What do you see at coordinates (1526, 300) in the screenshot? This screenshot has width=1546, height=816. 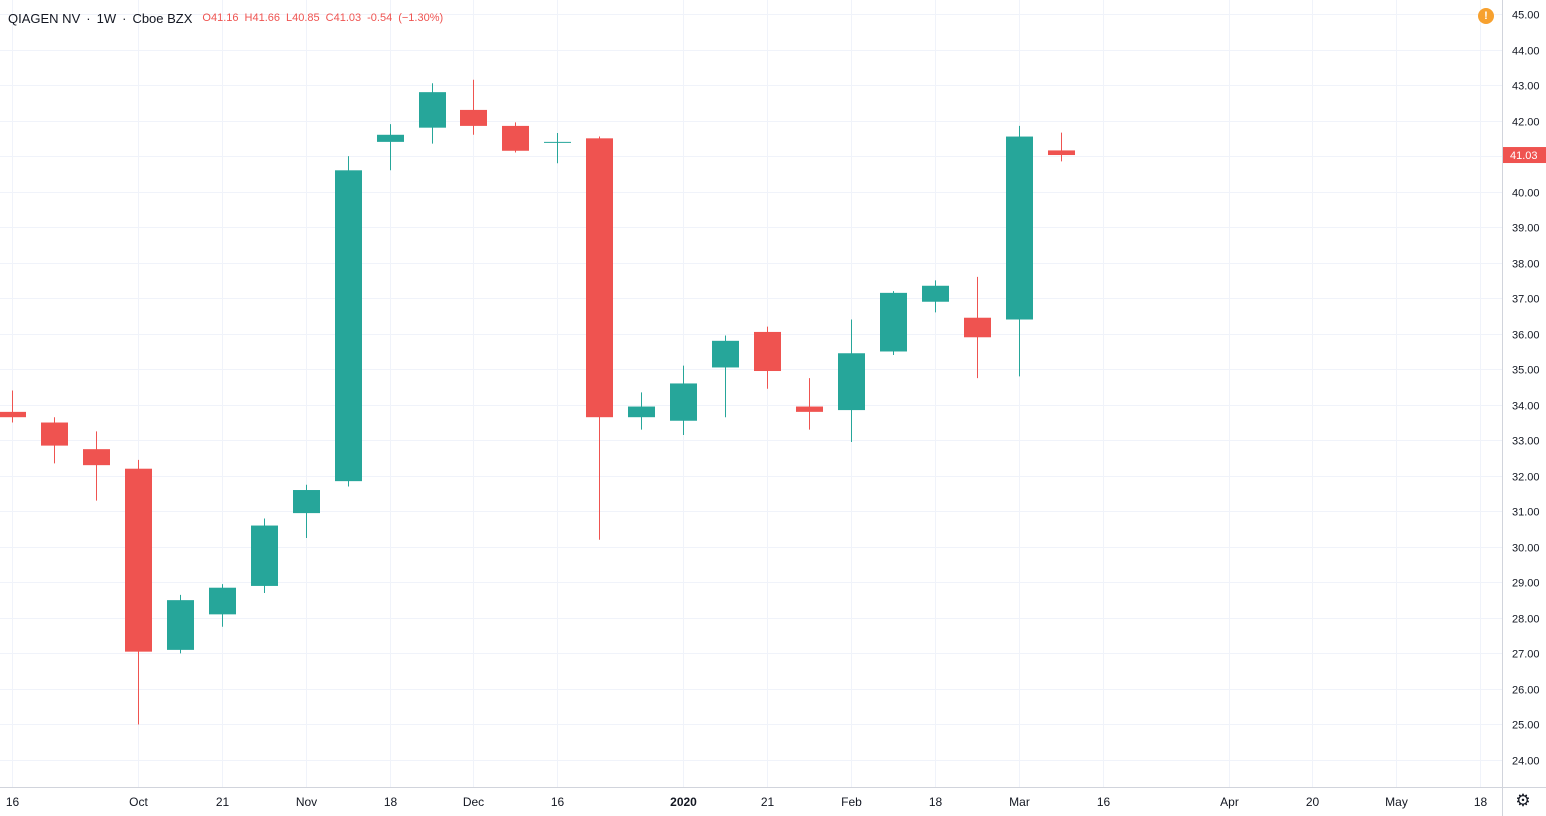 I see `price-tick-label: 37.00` at bounding box center [1526, 300].